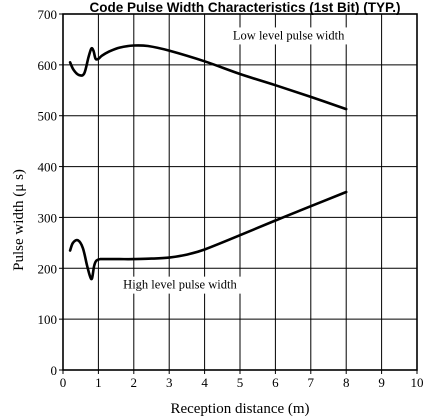  I want to click on x-tick-label: 2, so click(134, 382).